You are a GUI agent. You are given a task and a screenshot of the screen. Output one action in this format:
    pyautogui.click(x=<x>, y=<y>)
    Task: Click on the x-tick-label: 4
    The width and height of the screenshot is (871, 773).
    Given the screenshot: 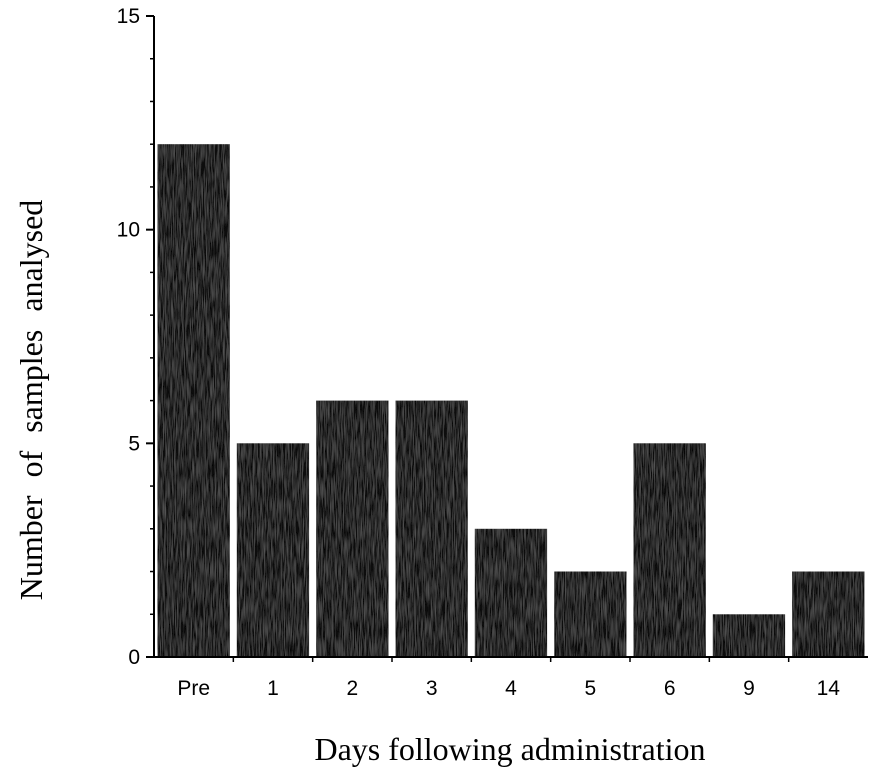 What is the action you would take?
    pyautogui.click(x=511, y=688)
    